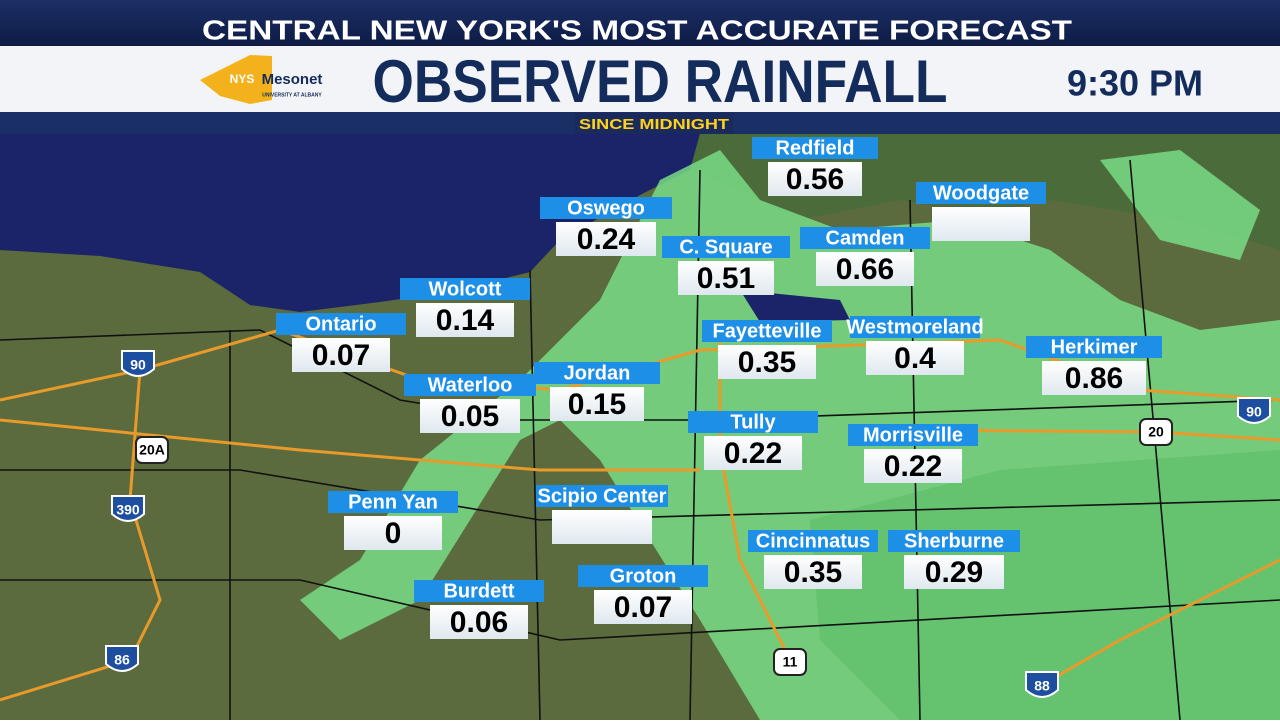 The image size is (1280, 725). I want to click on station-value: 0.24, so click(606, 239).